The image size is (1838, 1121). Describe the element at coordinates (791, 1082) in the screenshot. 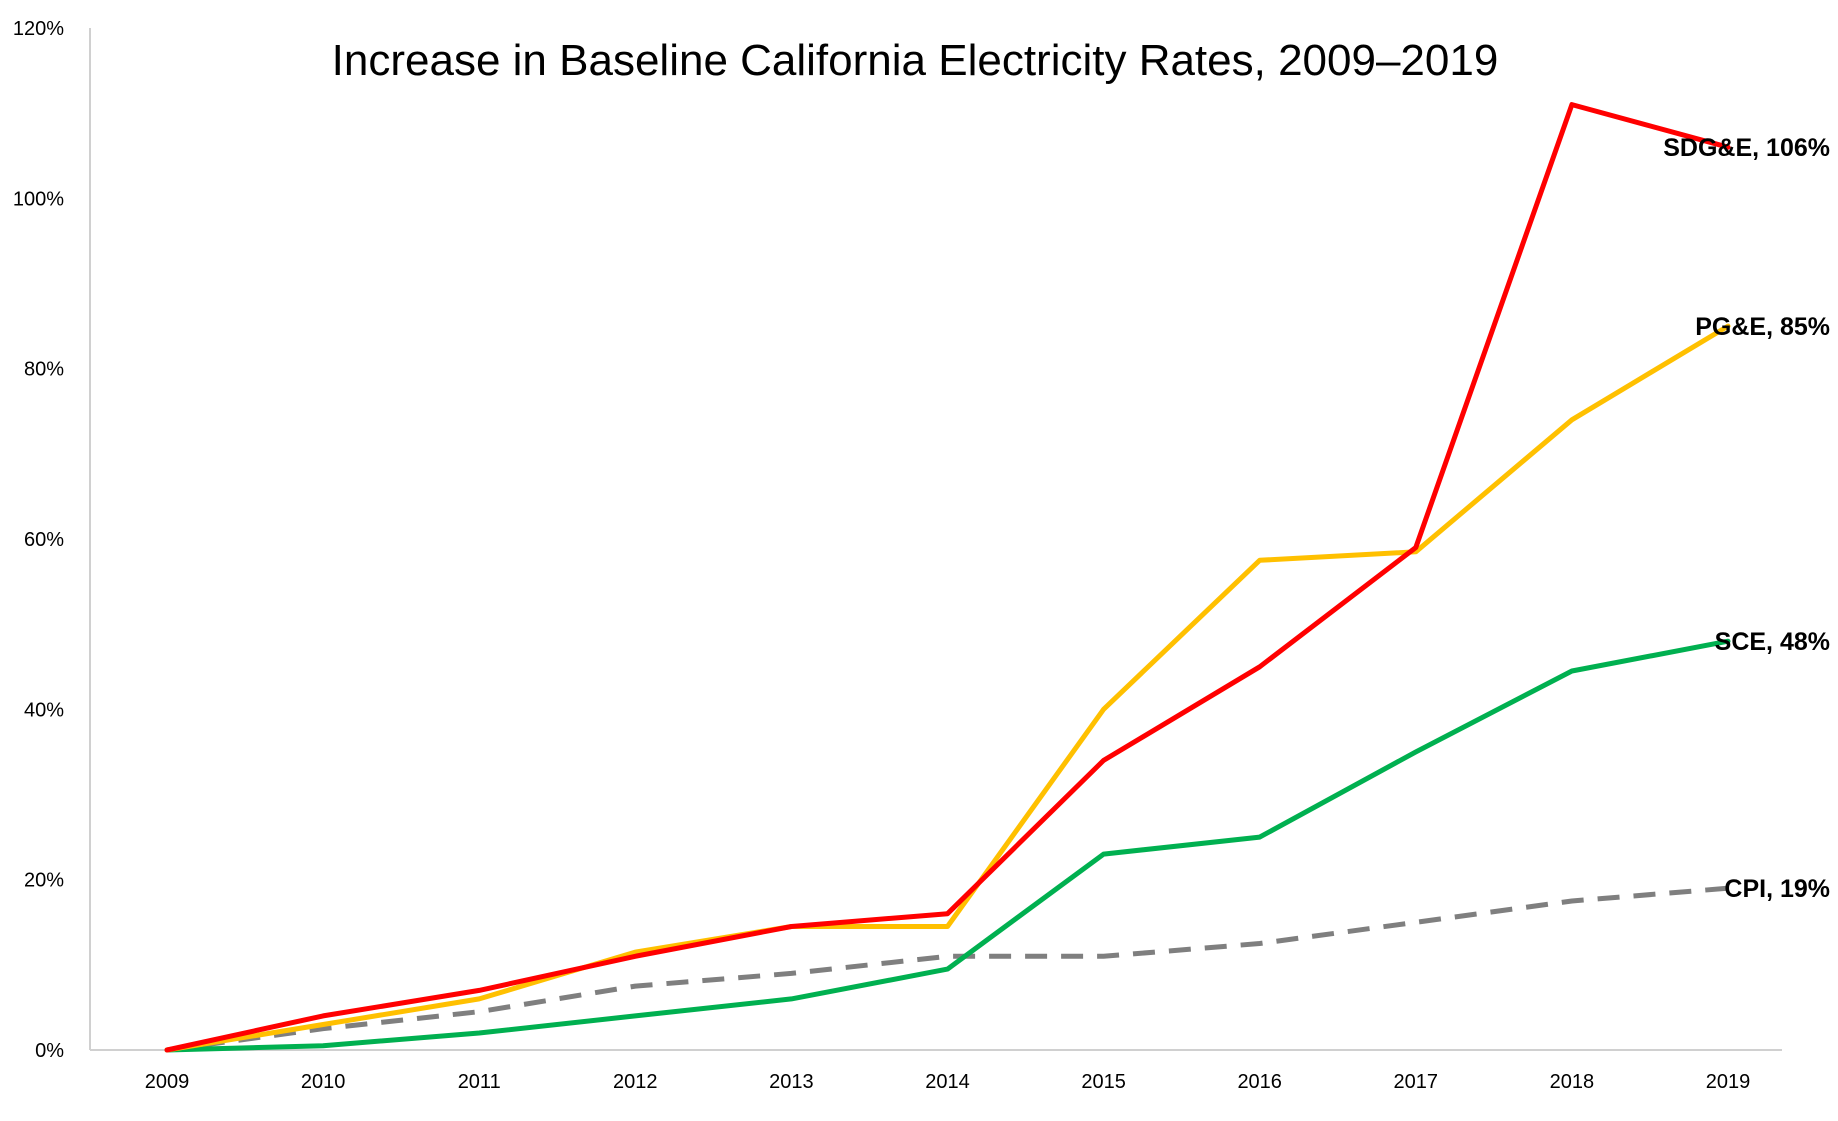

I see `x-tick-label: 2013` at that location.